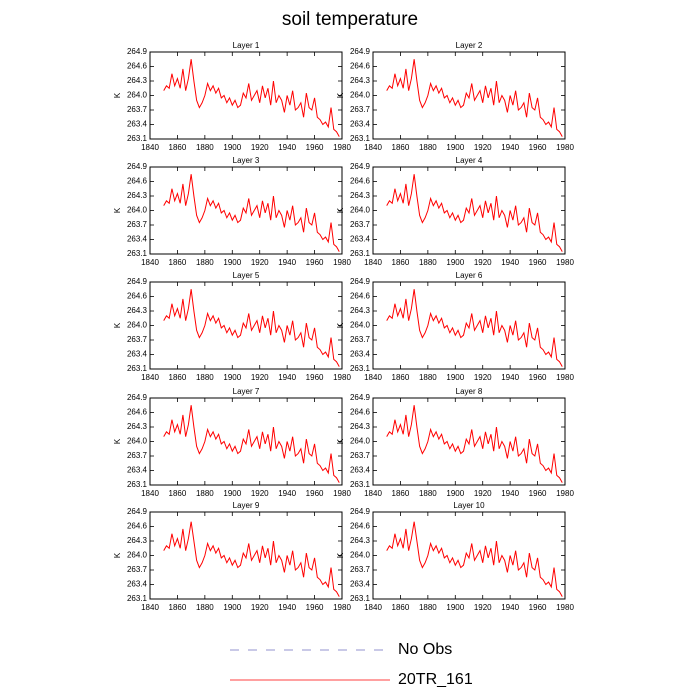 Image resolution: width=700 pixels, height=700 pixels. I want to click on figure-title: soil temperature, so click(350, 19).